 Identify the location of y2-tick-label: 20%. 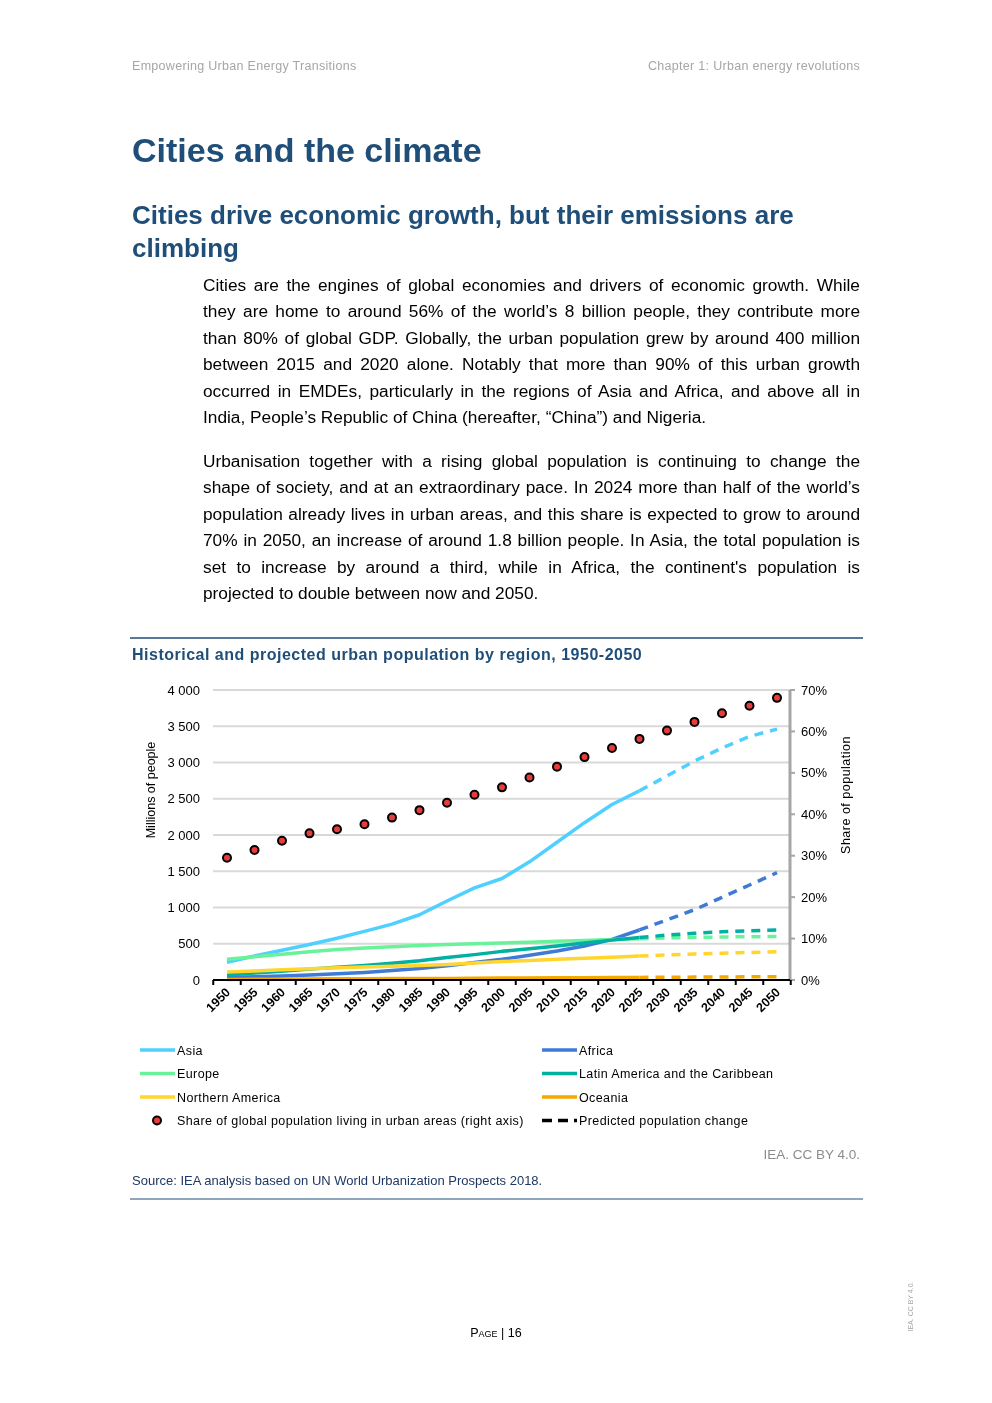
(814, 897).